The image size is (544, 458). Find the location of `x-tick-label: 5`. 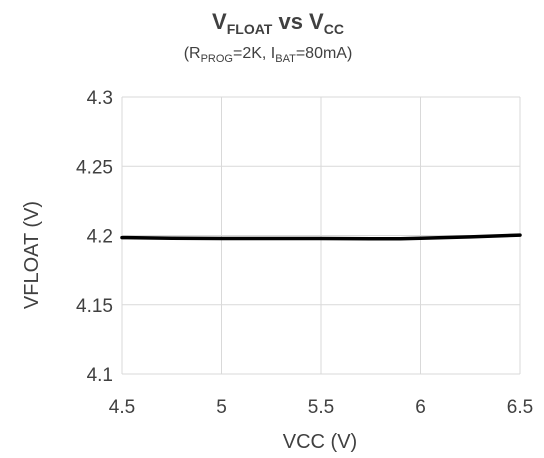

x-tick-label: 5 is located at coordinates (221, 407).